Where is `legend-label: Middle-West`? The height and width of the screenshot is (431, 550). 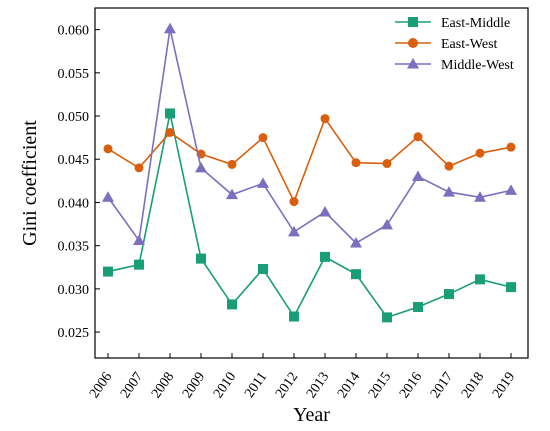 legend-label: Middle-West is located at coordinates (477, 65).